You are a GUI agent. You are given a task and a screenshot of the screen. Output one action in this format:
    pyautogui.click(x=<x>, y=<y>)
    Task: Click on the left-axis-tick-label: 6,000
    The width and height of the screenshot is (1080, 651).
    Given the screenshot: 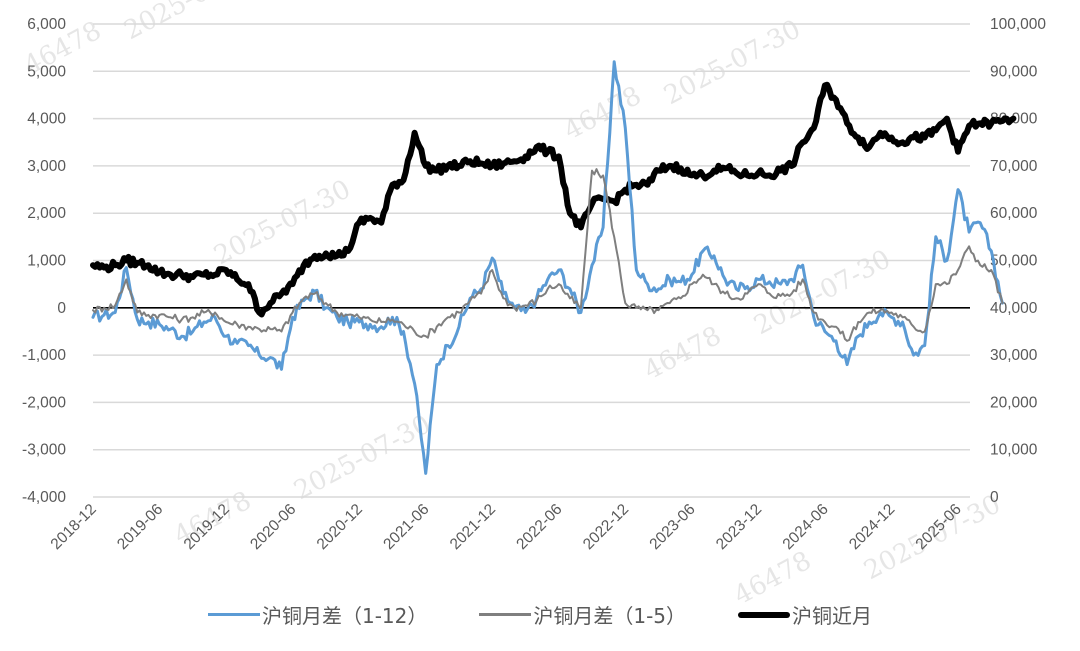 What is the action you would take?
    pyautogui.click(x=46, y=24)
    